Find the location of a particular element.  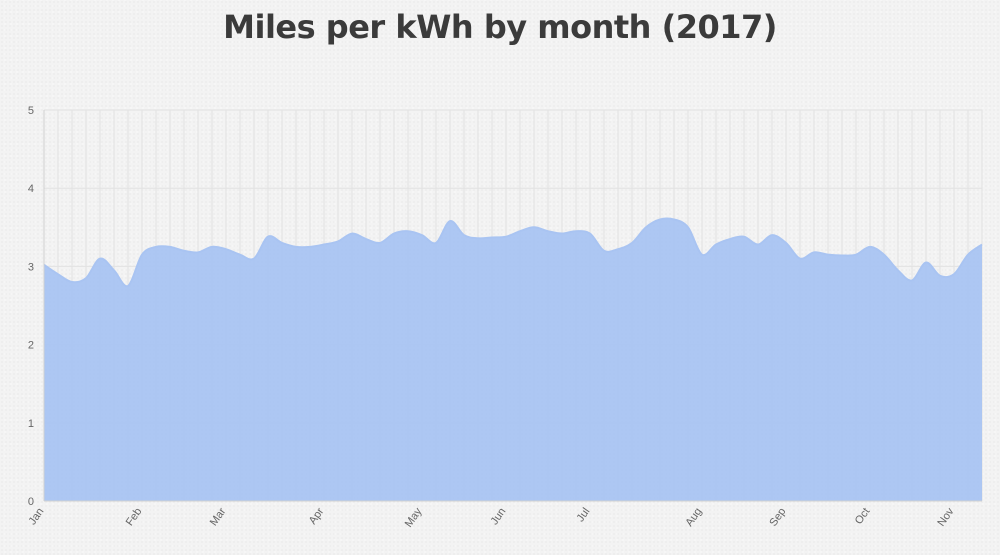

x-tick-label: Aug is located at coordinates (693, 517).